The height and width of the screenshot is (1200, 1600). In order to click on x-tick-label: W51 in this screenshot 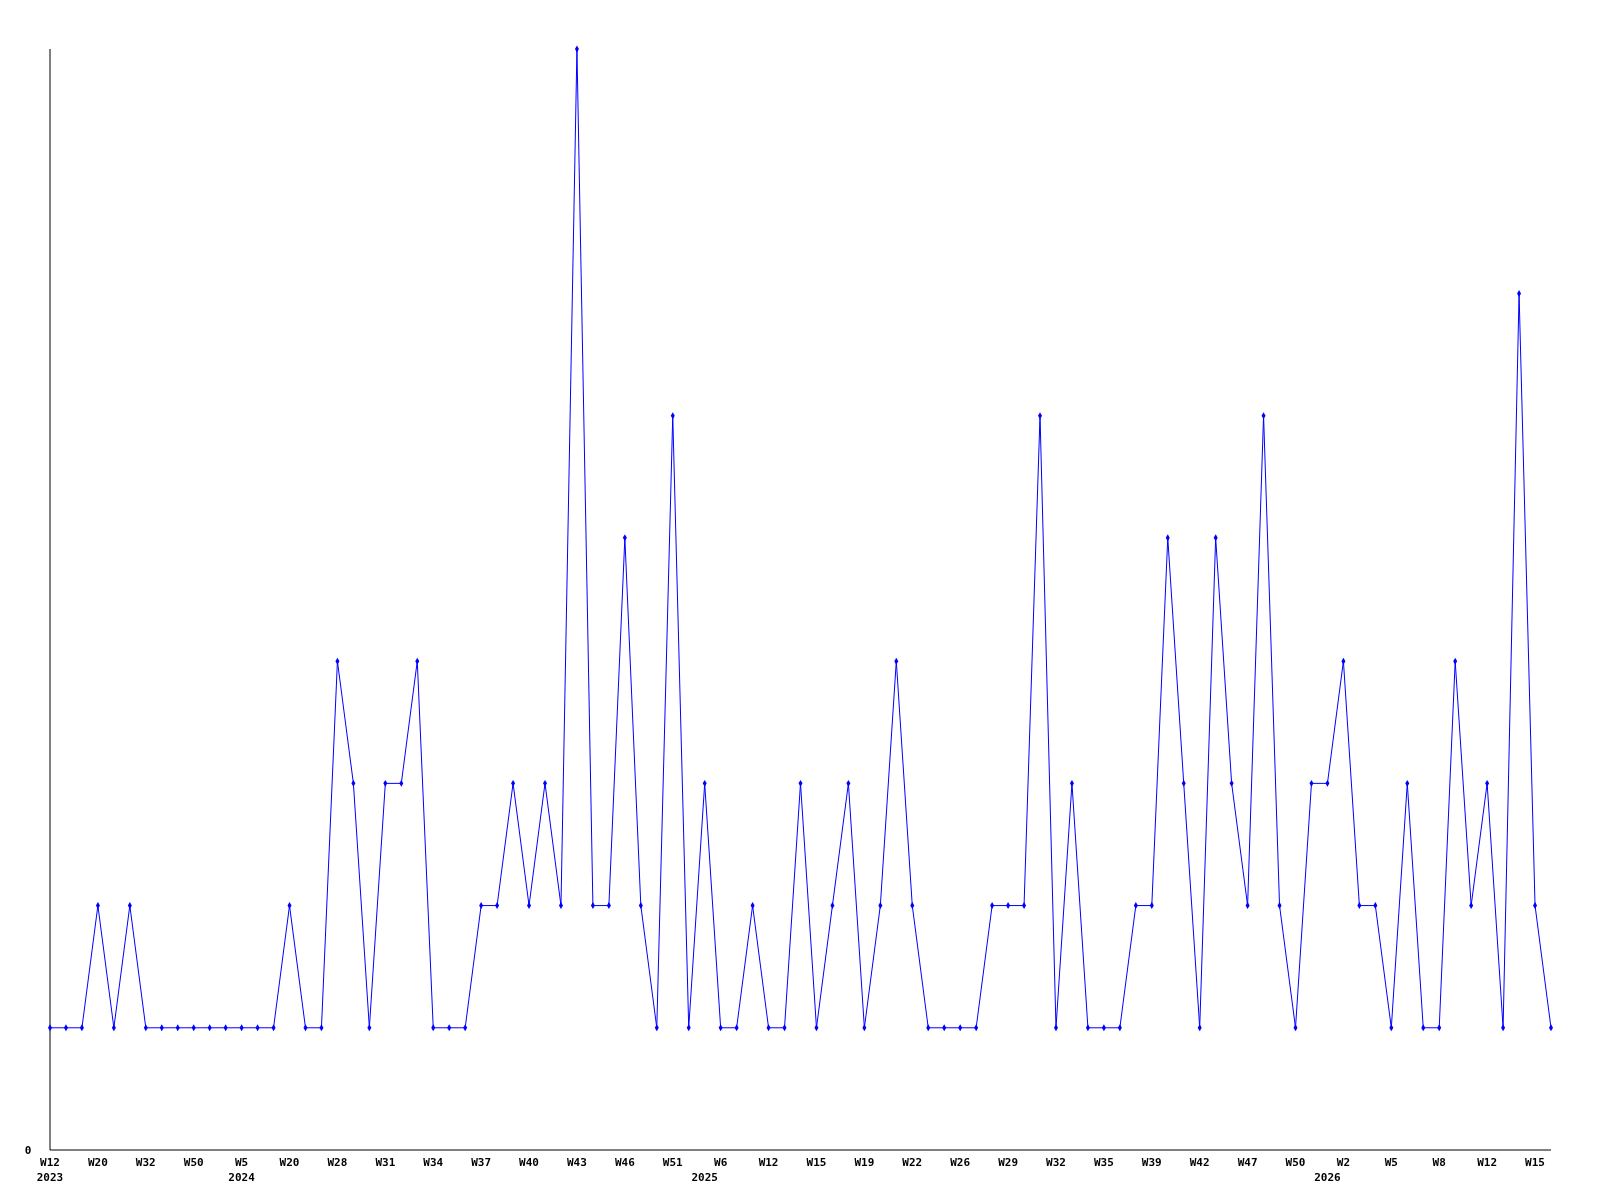, I will do `click(673, 1162)`.